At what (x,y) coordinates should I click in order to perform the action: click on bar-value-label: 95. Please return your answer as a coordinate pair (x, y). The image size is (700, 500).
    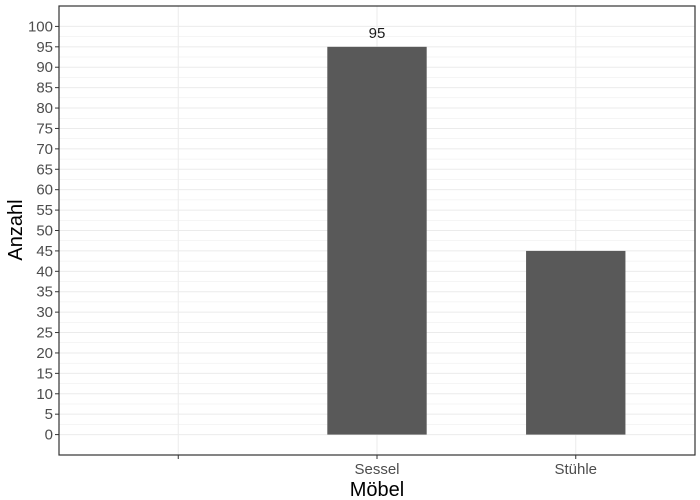
    Looking at the image, I should click on (377, 33).